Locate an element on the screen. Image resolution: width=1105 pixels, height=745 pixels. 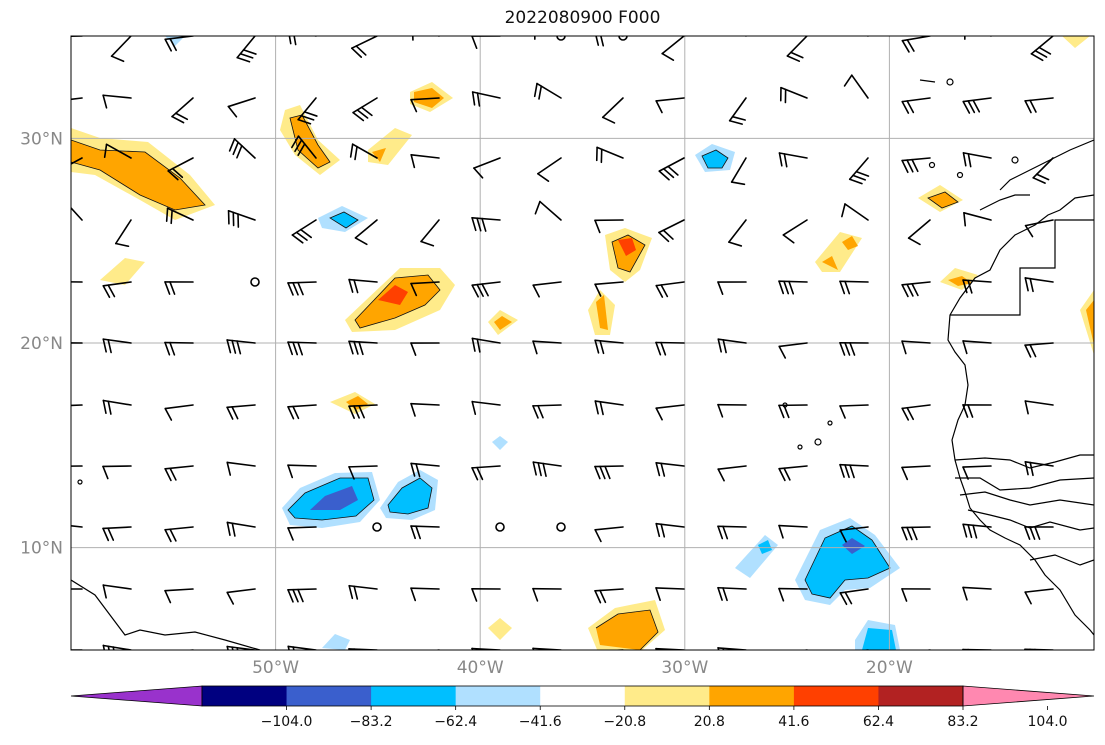
colorbar-tick-label: −104.0 is located at coordinates (287, 722).